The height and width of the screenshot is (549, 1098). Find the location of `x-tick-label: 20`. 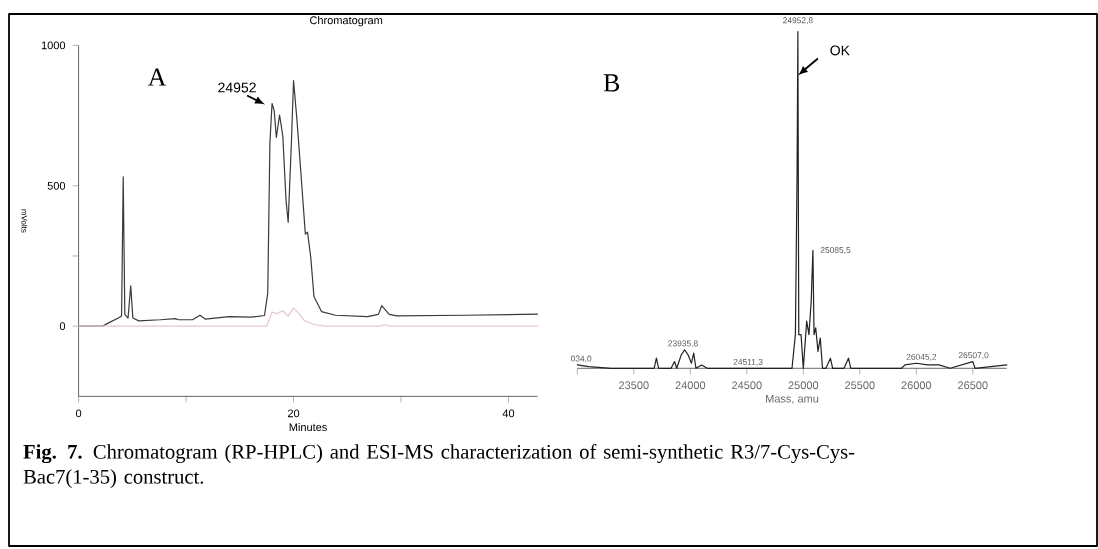

x-tick-label: 20 is located at coordinates (293, 413).